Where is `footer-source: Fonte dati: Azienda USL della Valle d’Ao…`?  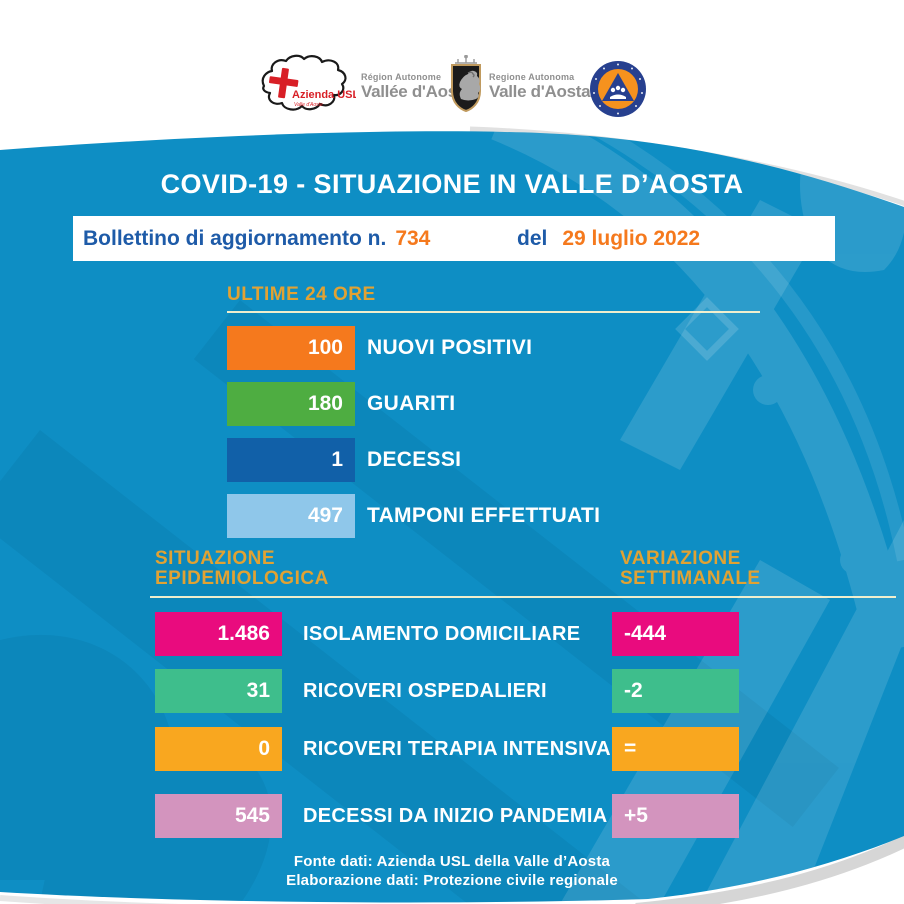 footer-source: Fonte dati: Azienda USL della Valle d’Ao… is located at coordinates (452, 861).